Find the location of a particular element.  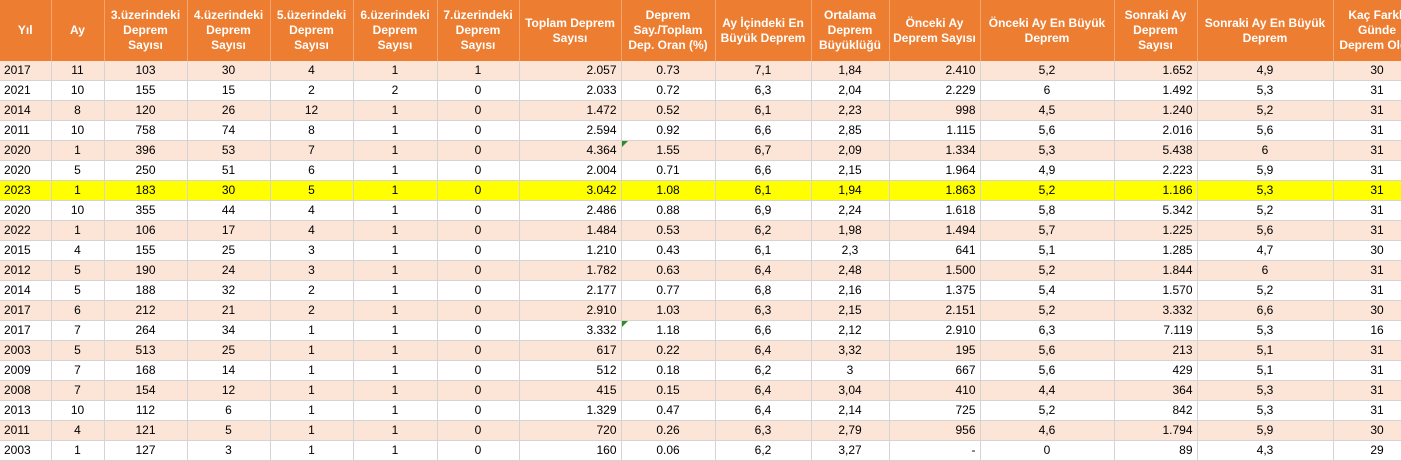

cell-next-month-count: 842 is located at coordinates (1156, 410).